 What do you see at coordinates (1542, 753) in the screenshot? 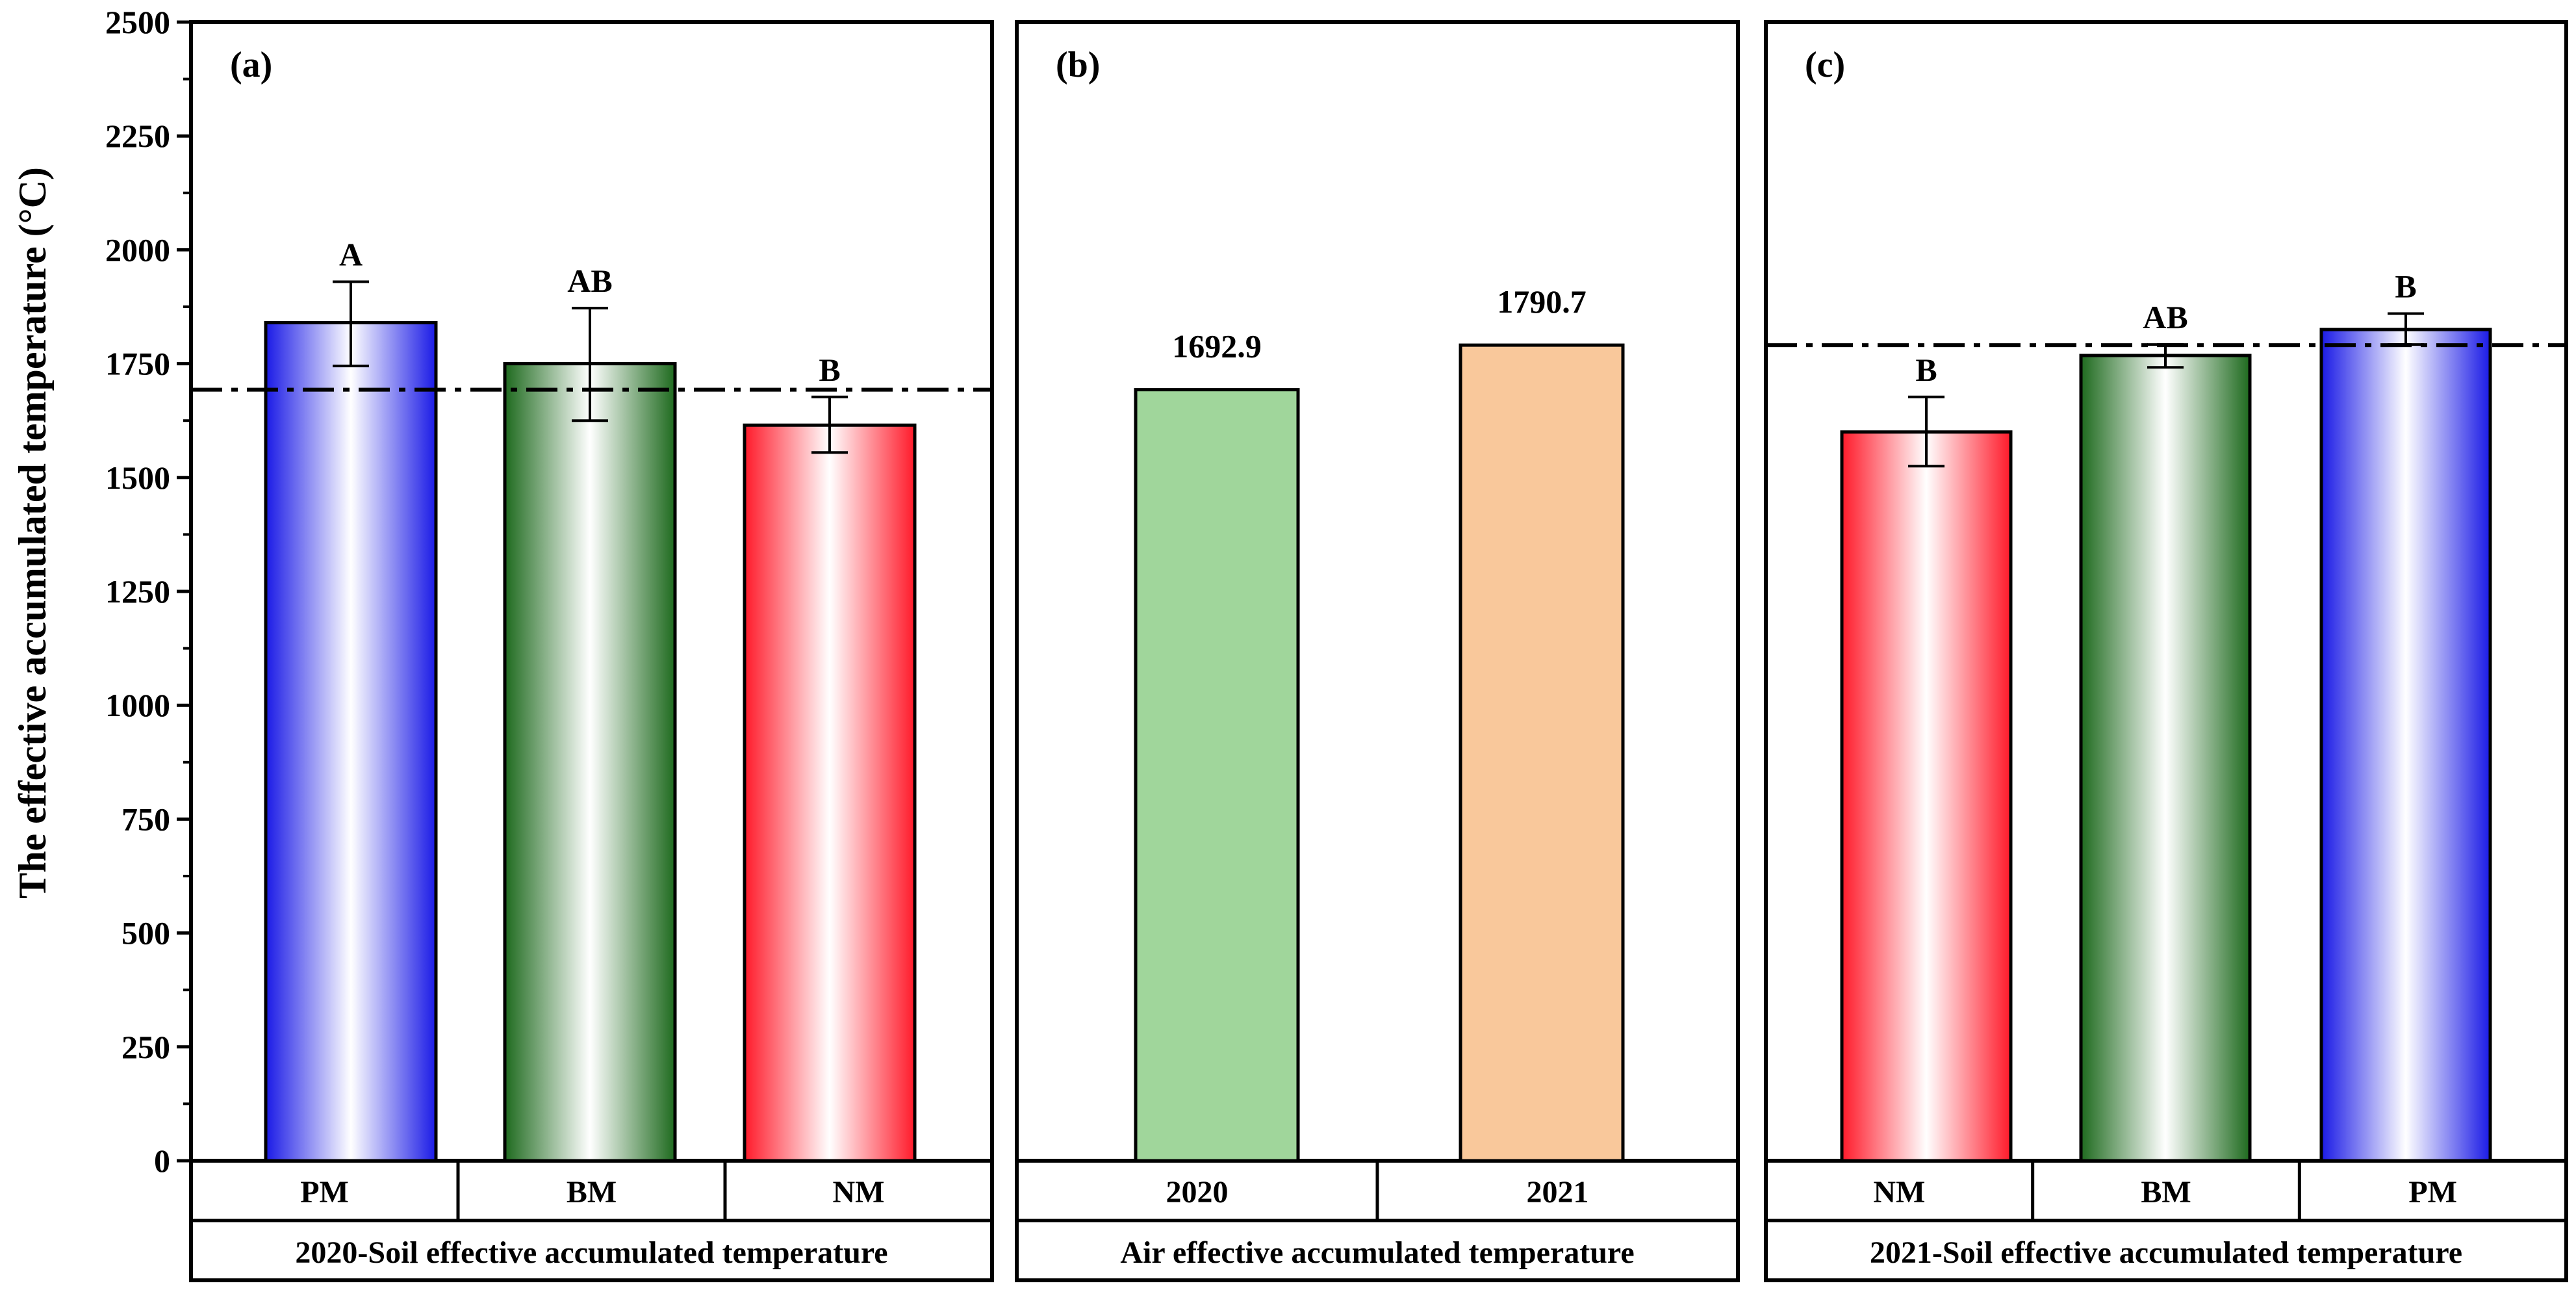
I see `bar-2021` at bounding box center [1542, 753].